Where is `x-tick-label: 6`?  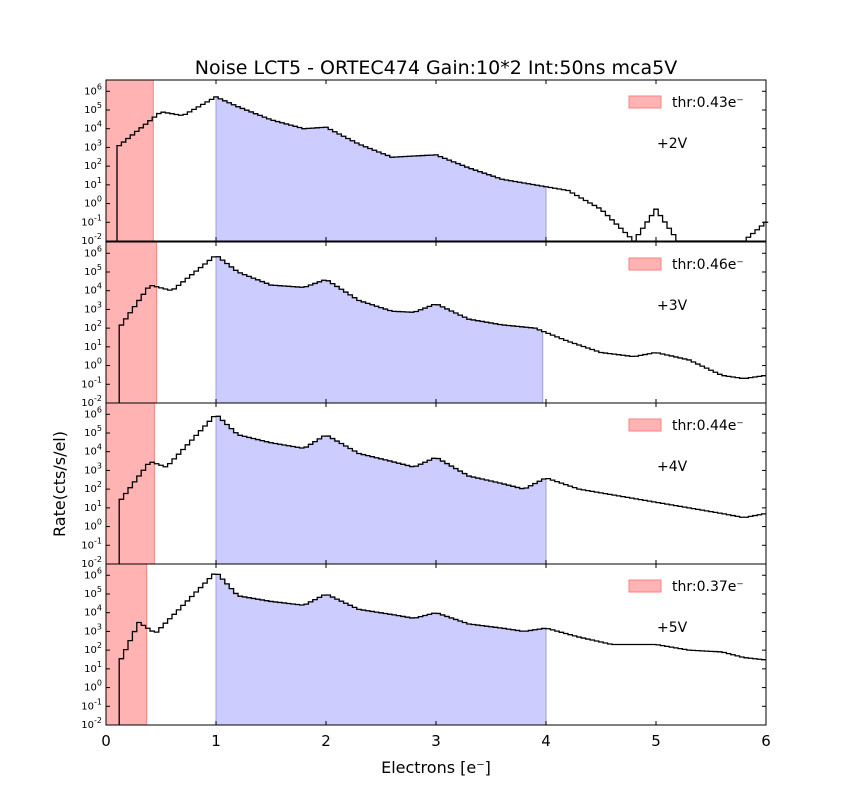
x-tick-label: 6 is located at coordinates (766, 741).